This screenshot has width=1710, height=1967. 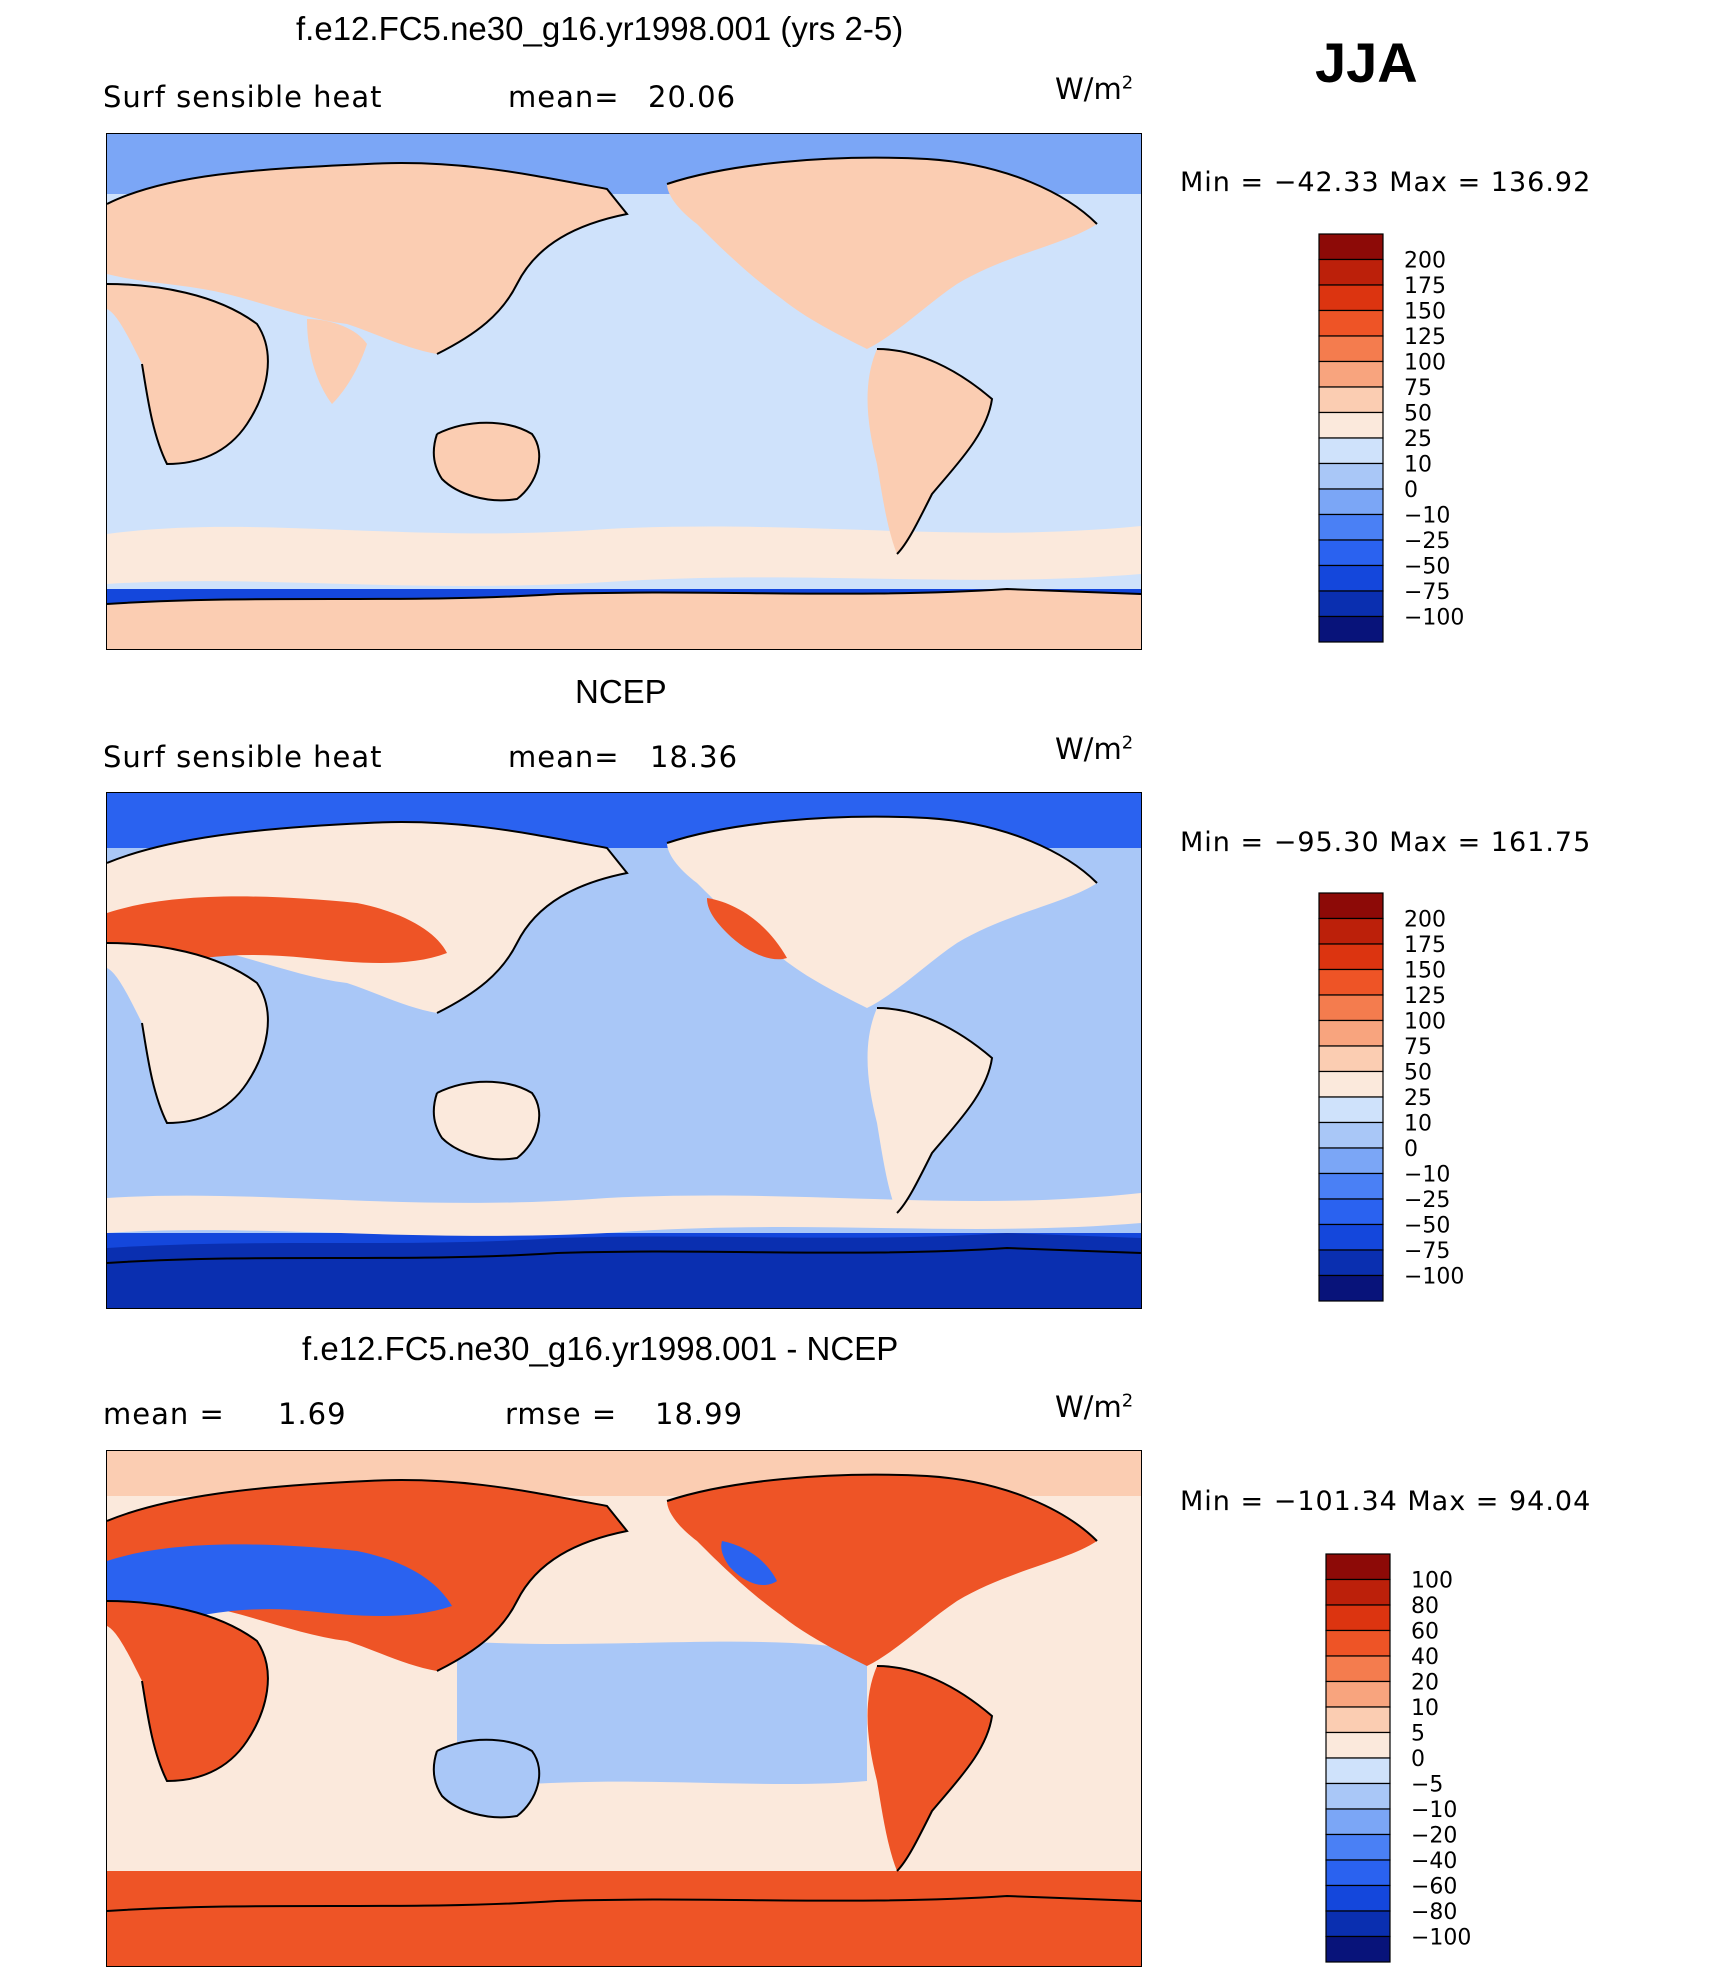 What do you see at coordinates (486, 1120) in the screenshot?
I see `panel2-australia` at bounding box center [486, 1120].